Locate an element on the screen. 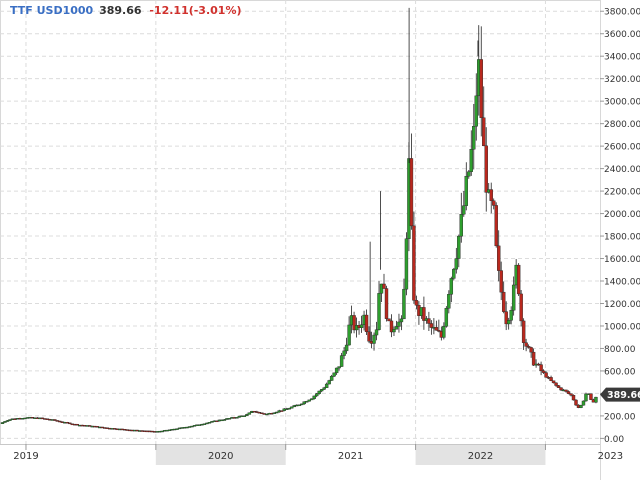 The height and width of the screenshot is (480, 640). x-tick-label: 2023 is located at coordinates (610, 456).